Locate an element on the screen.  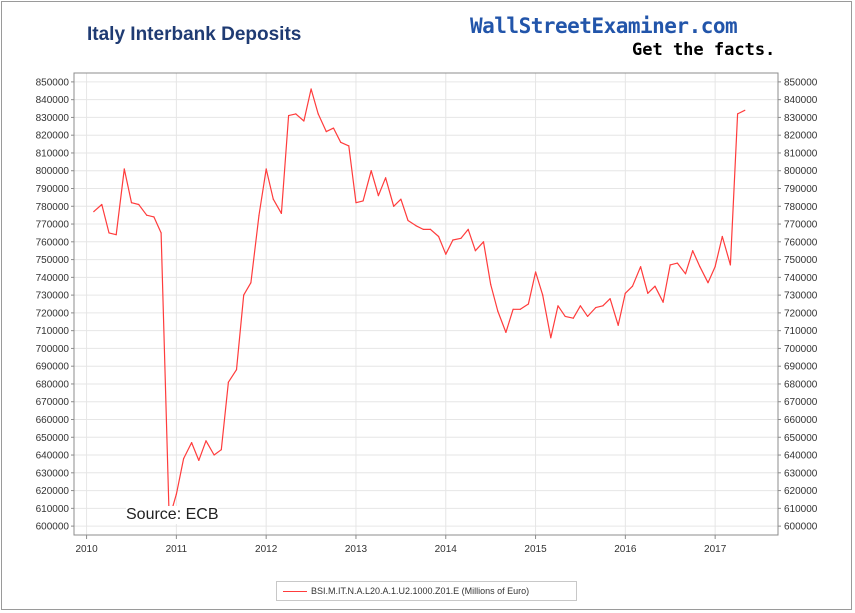
y-tick-label-right: 800000 is located at coordinates (801, 171).